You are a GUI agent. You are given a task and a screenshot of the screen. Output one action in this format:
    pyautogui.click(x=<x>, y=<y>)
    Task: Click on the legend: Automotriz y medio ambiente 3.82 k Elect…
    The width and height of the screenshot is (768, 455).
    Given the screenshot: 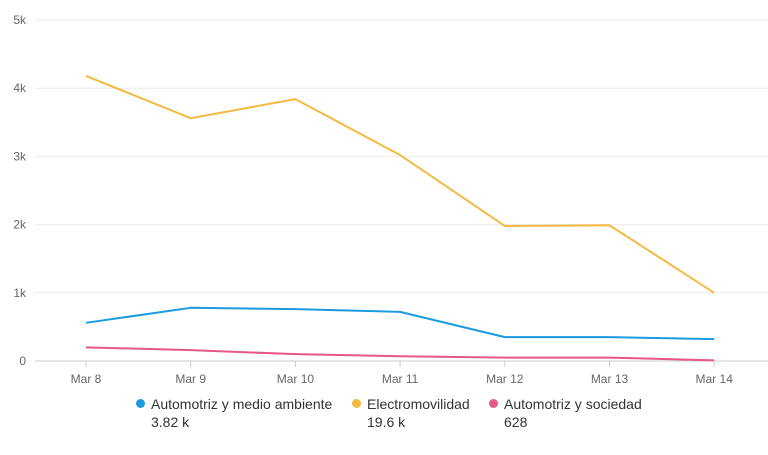 What is the action you would take?
    pyautogui.click(x=384, y=416)
    